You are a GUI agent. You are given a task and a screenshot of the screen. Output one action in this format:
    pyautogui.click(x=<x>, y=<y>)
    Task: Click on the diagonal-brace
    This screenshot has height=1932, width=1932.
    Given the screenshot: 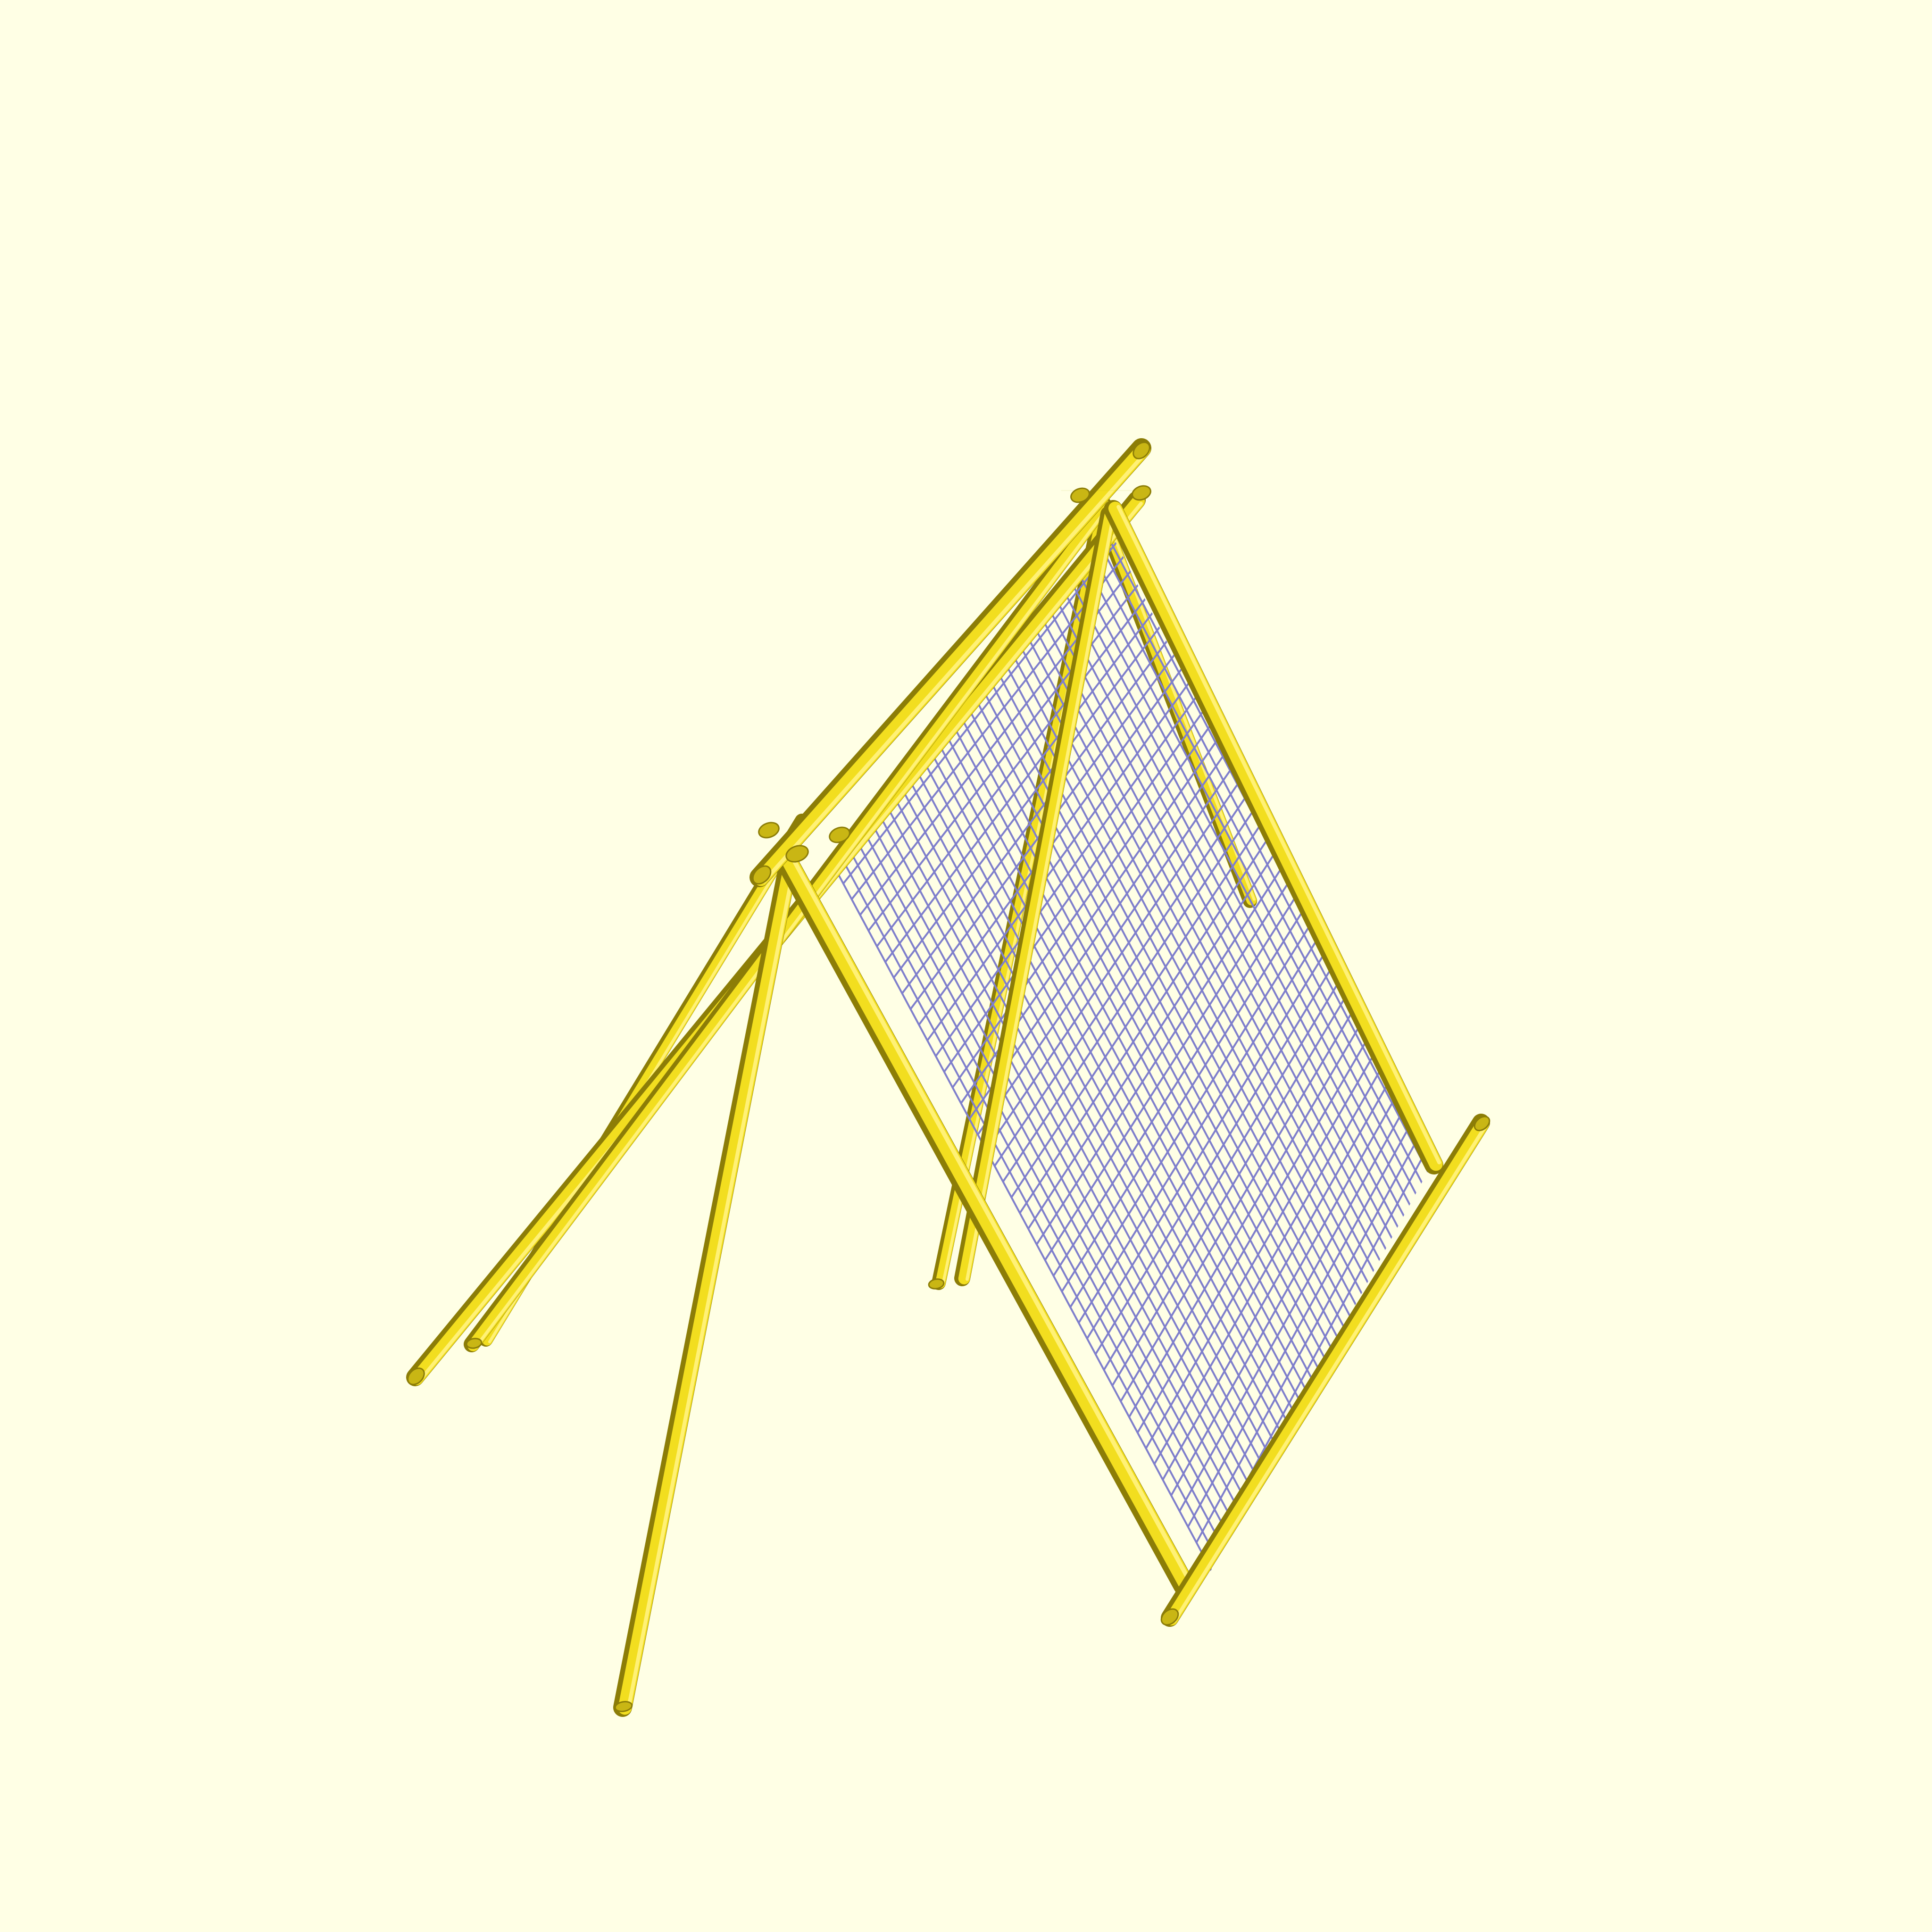 What is the action you would take?
    pyautogui.click(x=1035, y=896)
    